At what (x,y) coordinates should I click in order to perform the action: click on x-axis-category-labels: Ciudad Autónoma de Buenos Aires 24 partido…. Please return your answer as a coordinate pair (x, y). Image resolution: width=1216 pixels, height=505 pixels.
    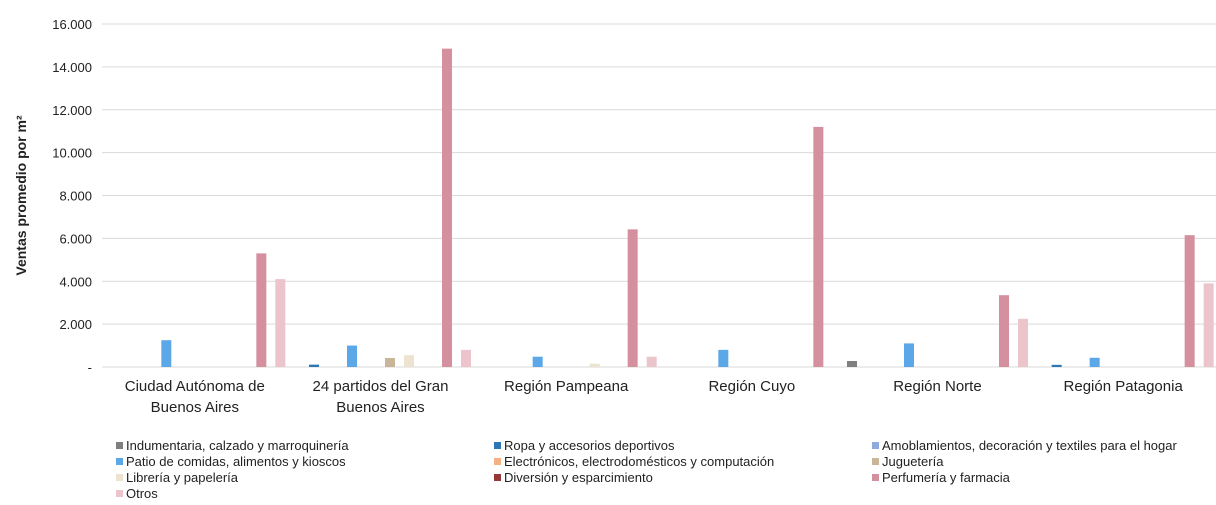
    Looking at the image, I should click on (654, 397).